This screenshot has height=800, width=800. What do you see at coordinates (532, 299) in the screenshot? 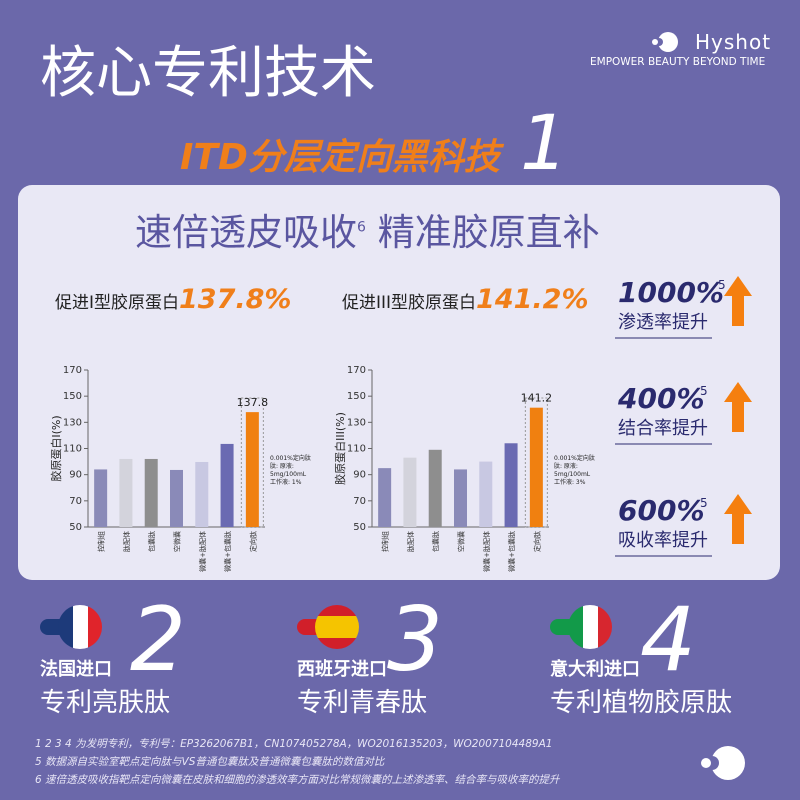
I see `stat-value: 141.2%` at bounding box center [532, 299].